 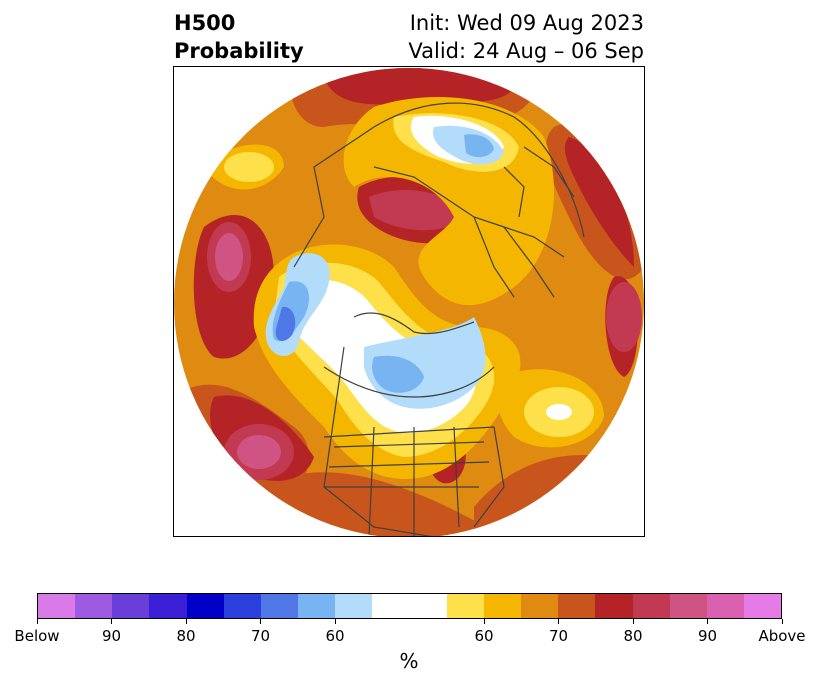 What do you see at coordinates (526, 23) in the screenshot?
I see `title-init-date: Init: Wed 09 Aug 2023` at bounding box center [526, 23].